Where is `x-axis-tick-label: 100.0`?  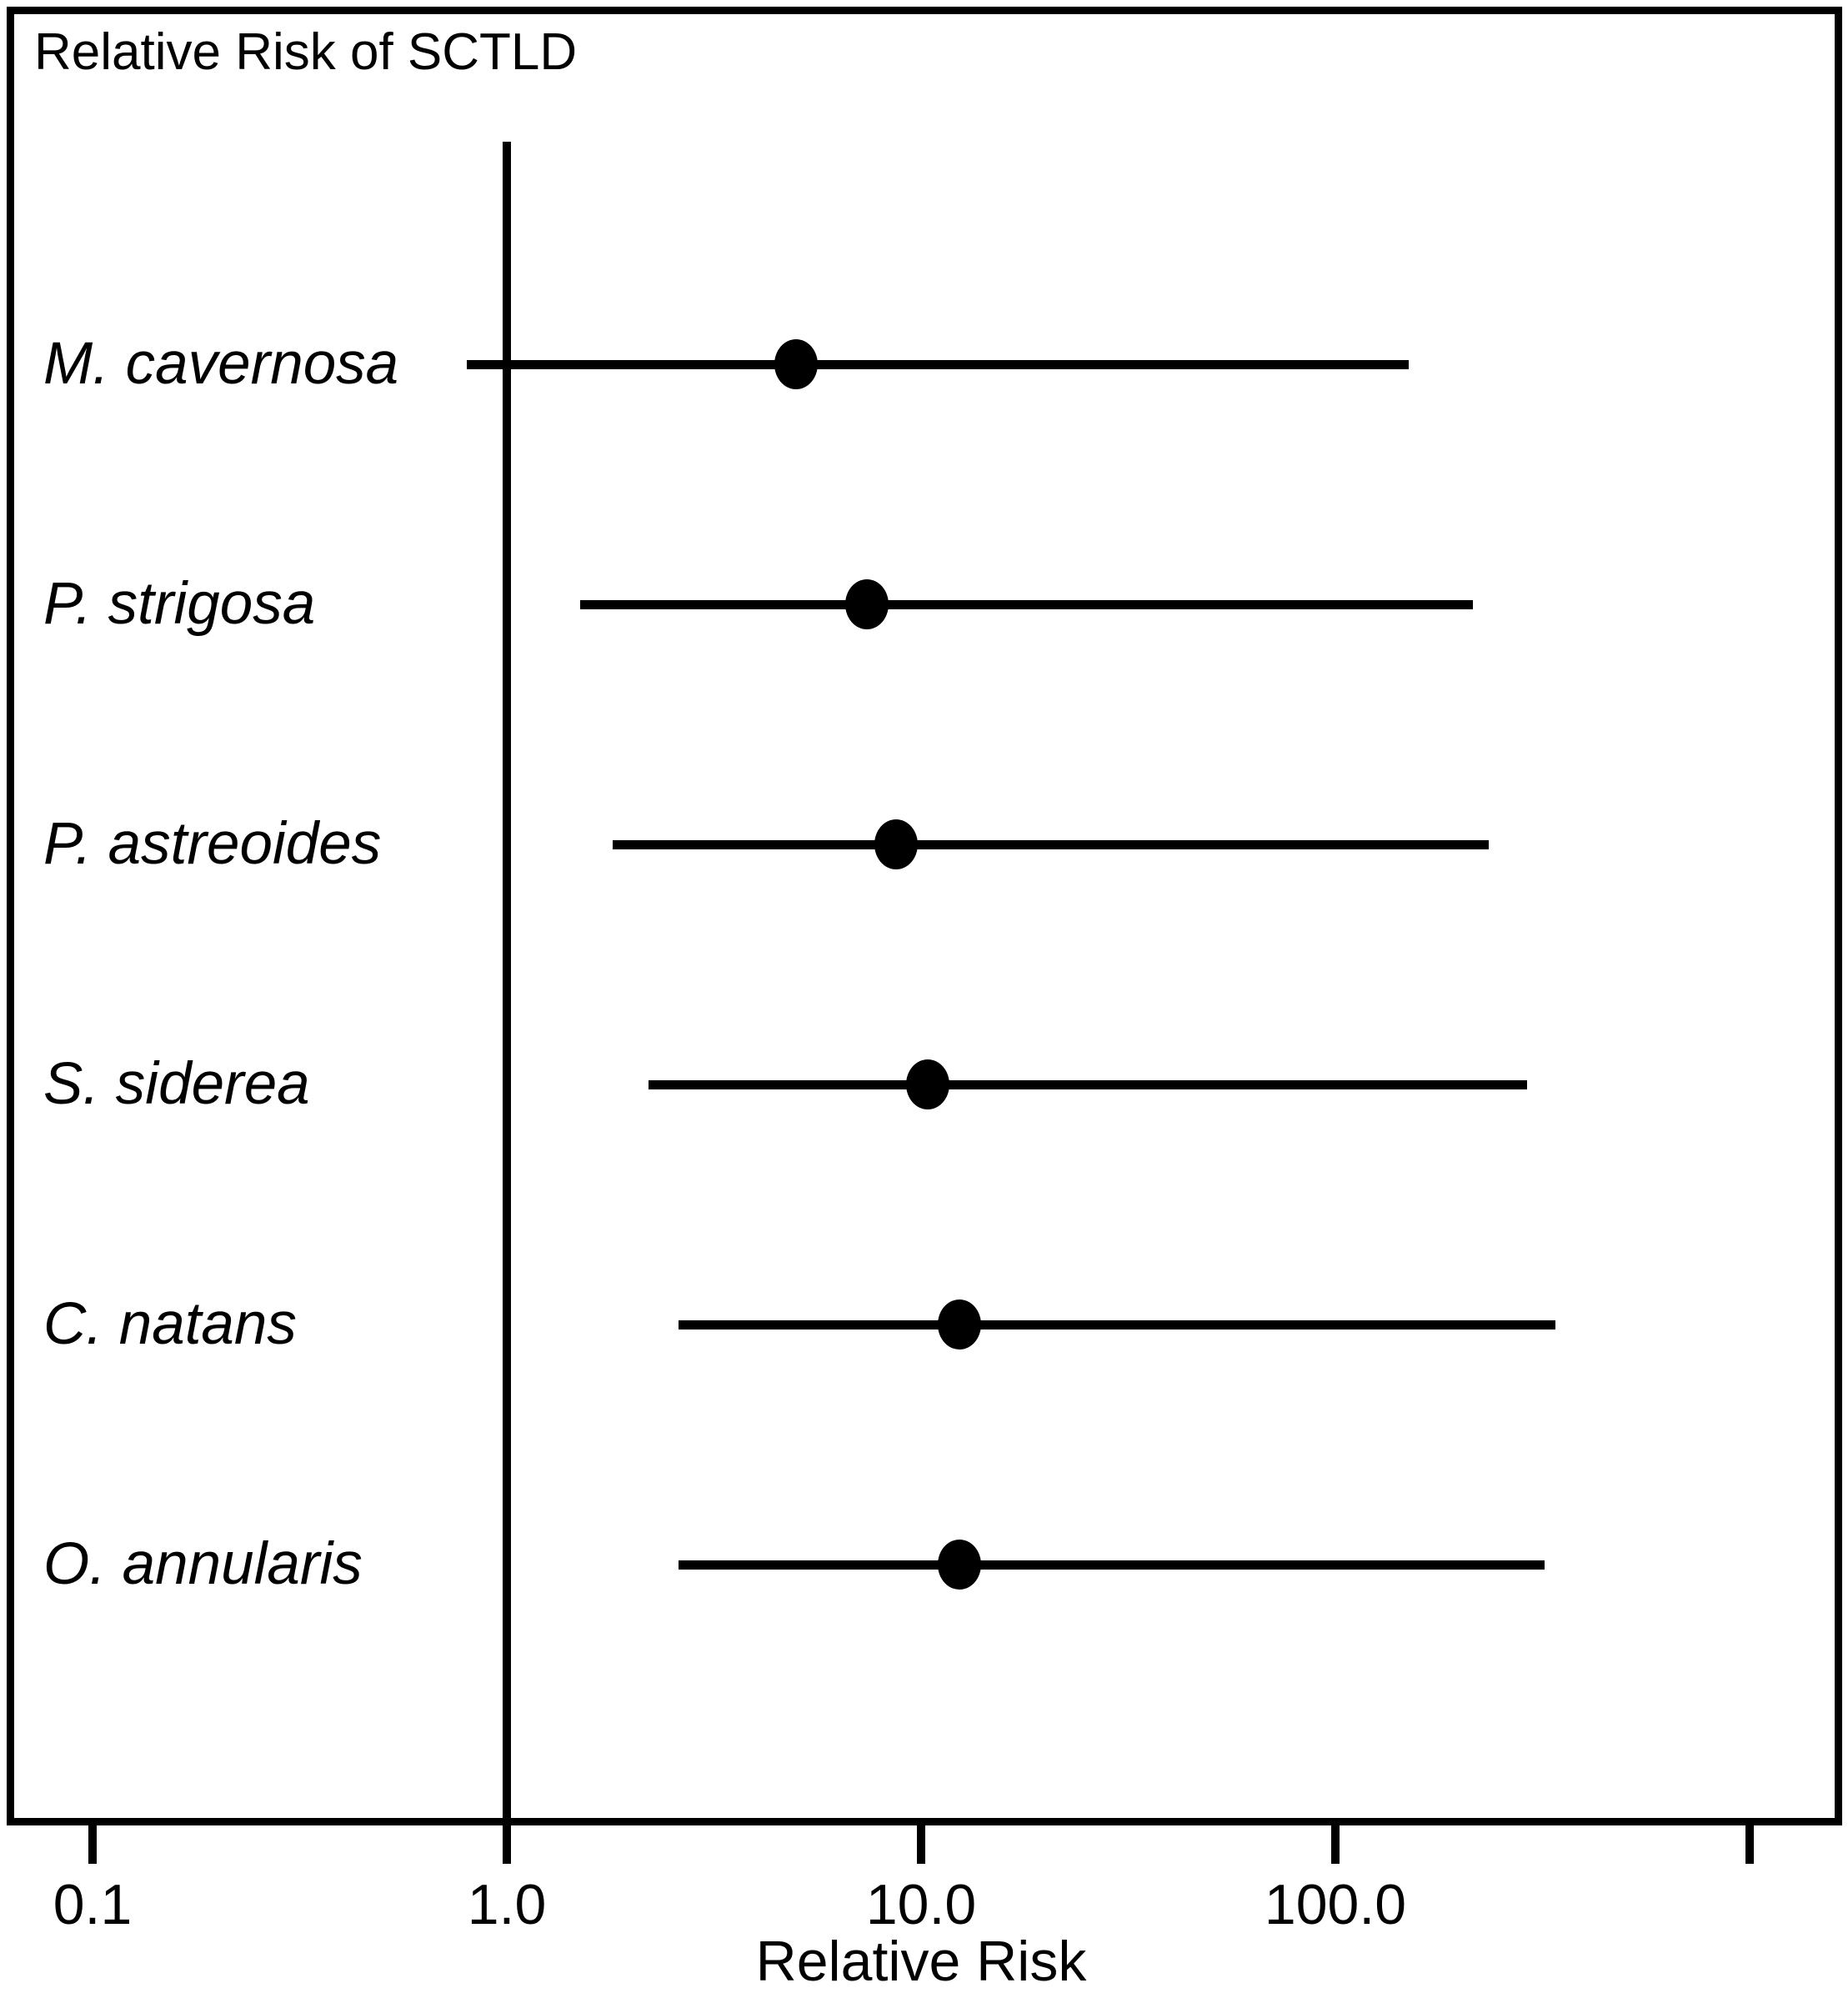
x-axis-tick-label: 100.0 is located at coordinates (1336, 1905).